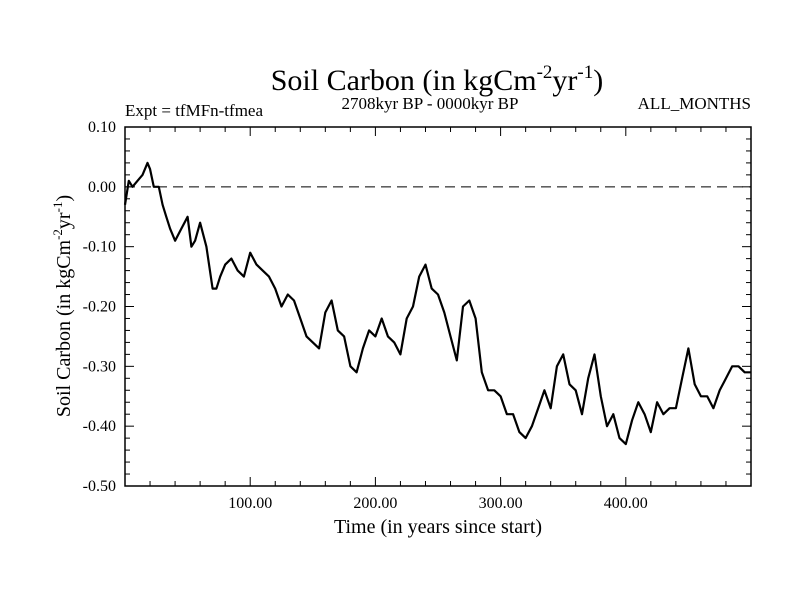  Describe the element at coordinates (626, 503) in the screenshot. I see `x-tick-label: 400.00` at that location.